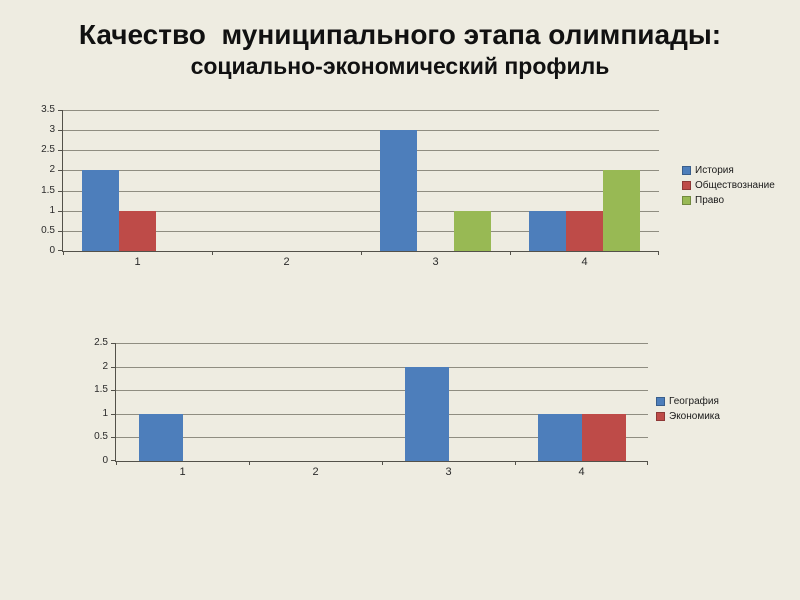 This screenshot has width=800, height=600. What do you see at coordinates (400, 66) in the screenshot?
I see `slide-title-line2: социально-экономический профиль` at bounding box center [400, 66].